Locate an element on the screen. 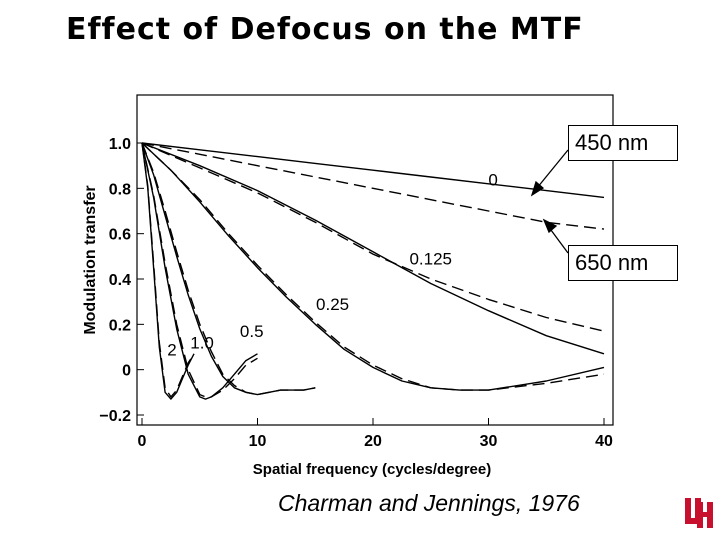 This screenshot has height=540, width=720. y-tick-label: 0.2 is located at coordinates (120, 325).